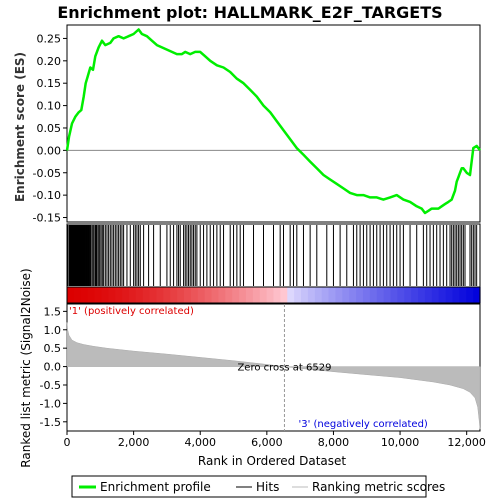 Image resolution: width=500 pixels, height=500 pixels. Describe the element at coordinates (134, 442) in the screenshot. I see `x-tick-label: 2,000` at that location.